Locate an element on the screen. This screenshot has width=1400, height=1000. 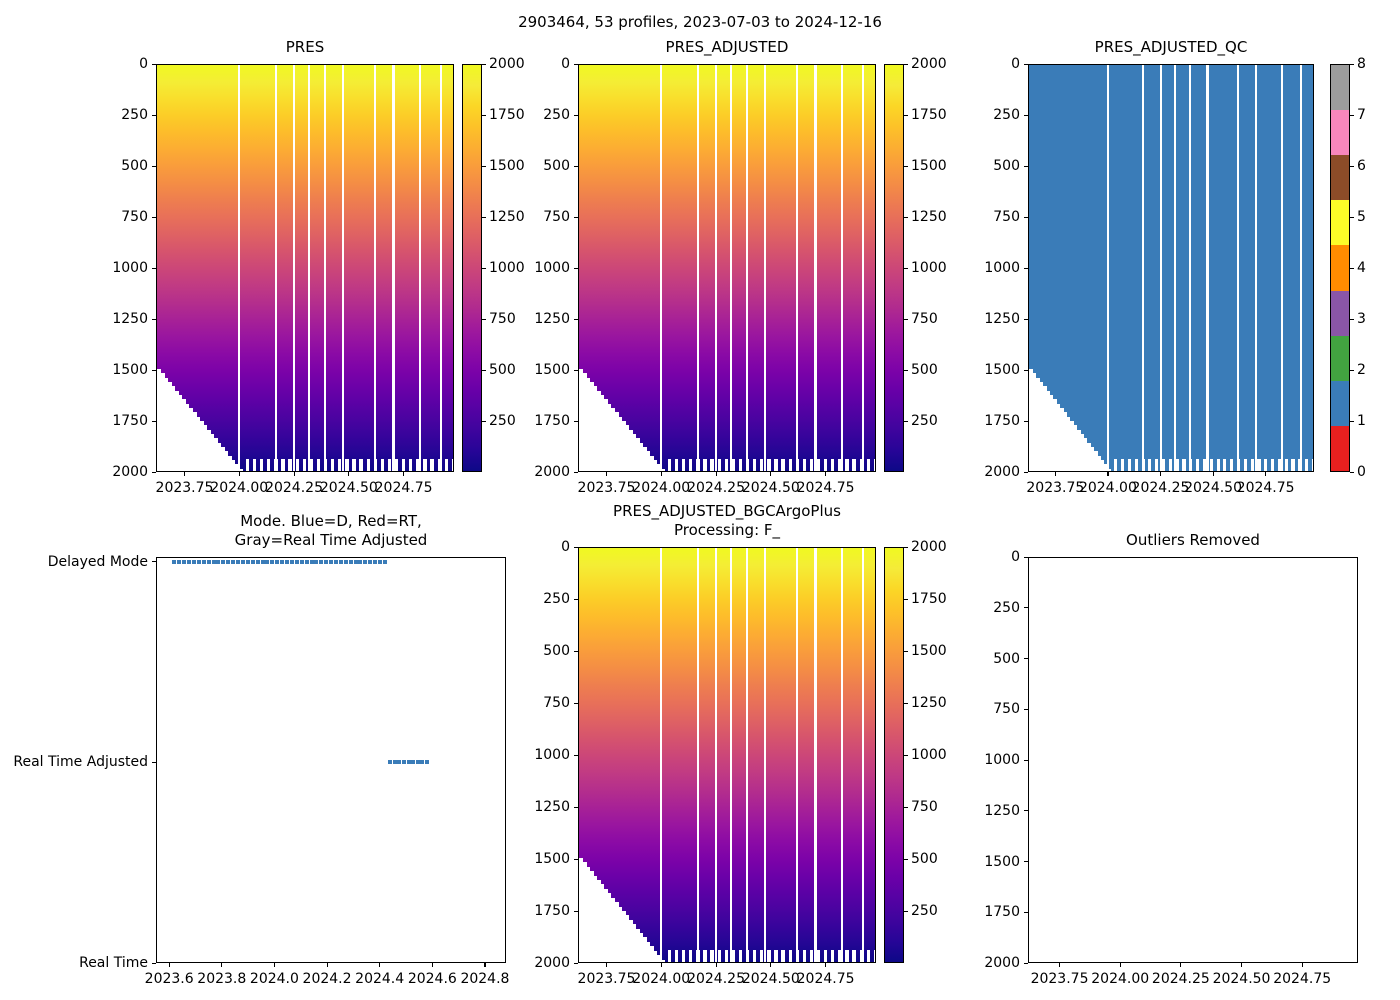
xtick-label-pres_adjusted_qc: 2024.00 is located at coordinates (1107, 488).